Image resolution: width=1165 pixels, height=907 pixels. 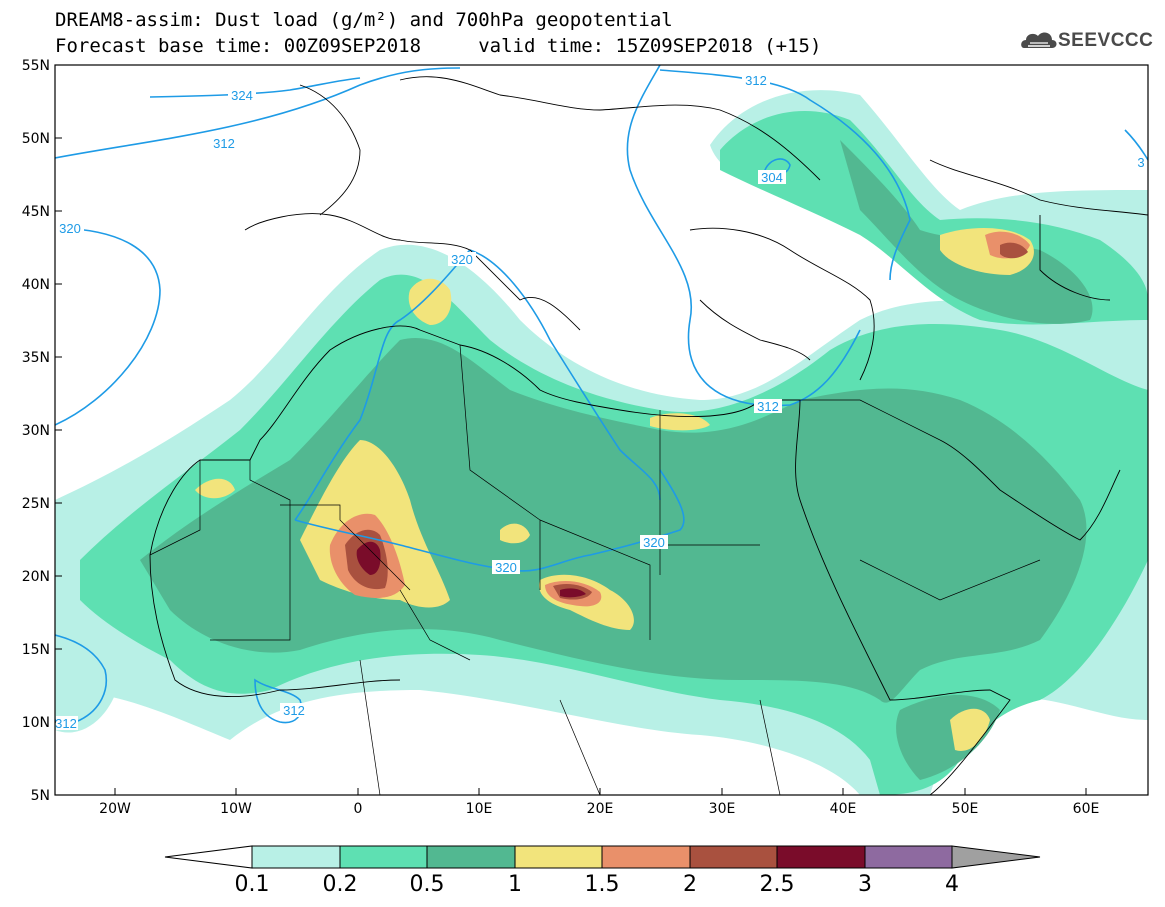 I want to click on colorbar-under-arrow, so click(x=208, y=857).